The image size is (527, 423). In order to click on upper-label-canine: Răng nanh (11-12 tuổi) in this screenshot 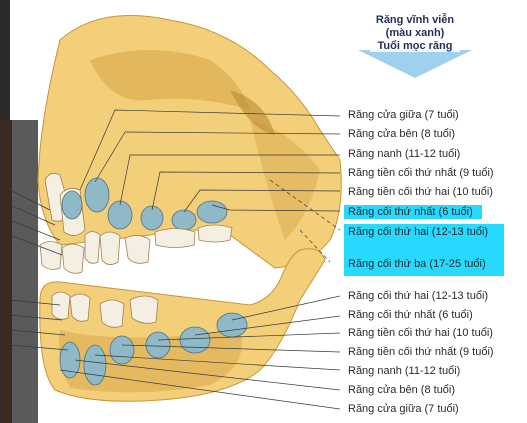, I will do `click(404, 154)`.